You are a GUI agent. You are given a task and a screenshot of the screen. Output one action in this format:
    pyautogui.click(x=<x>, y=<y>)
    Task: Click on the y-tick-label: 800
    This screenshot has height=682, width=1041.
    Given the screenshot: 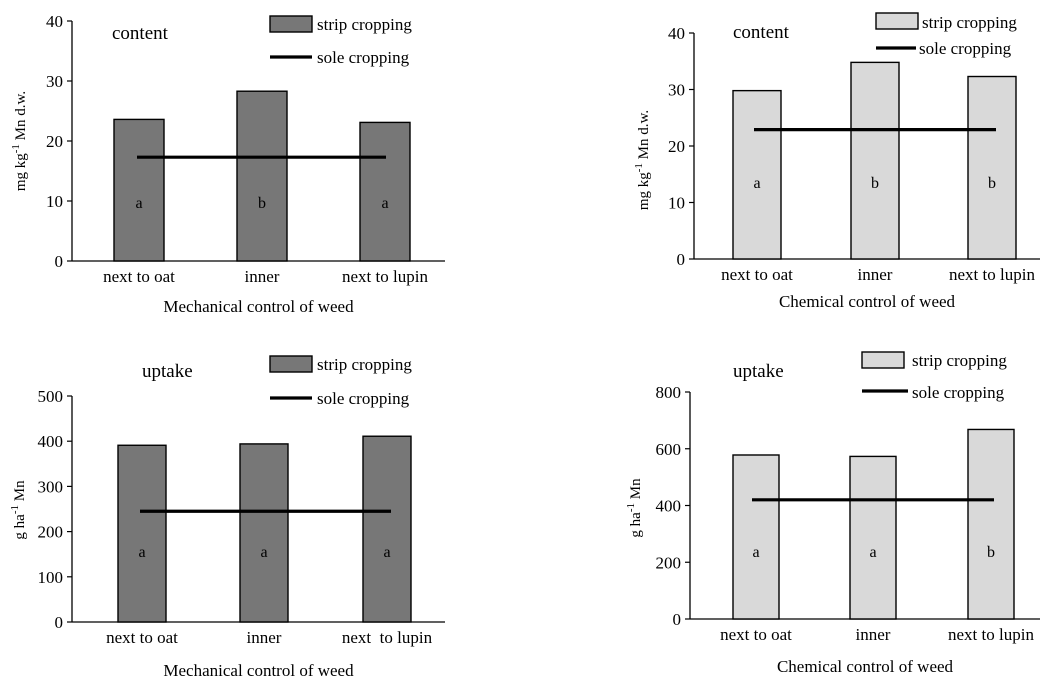 What is the action you would take?
    pyautogui.click(x=669, y=392)
    